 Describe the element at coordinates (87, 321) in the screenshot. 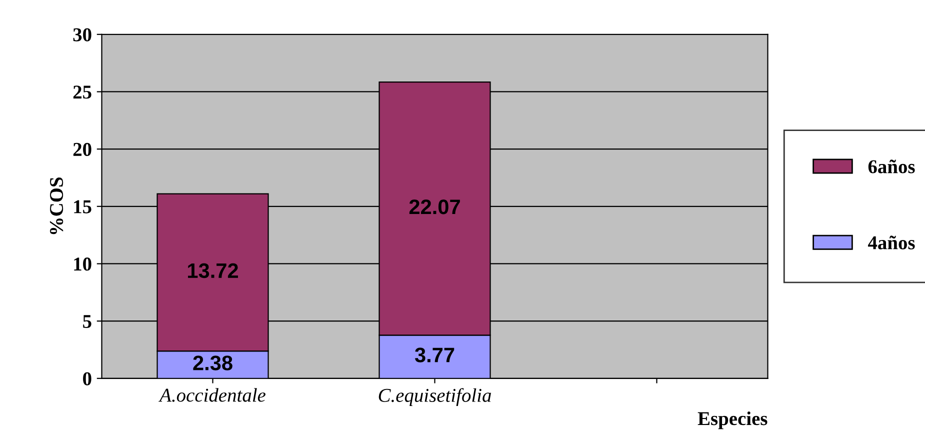

I see `y-tick-label: 5` at that location.